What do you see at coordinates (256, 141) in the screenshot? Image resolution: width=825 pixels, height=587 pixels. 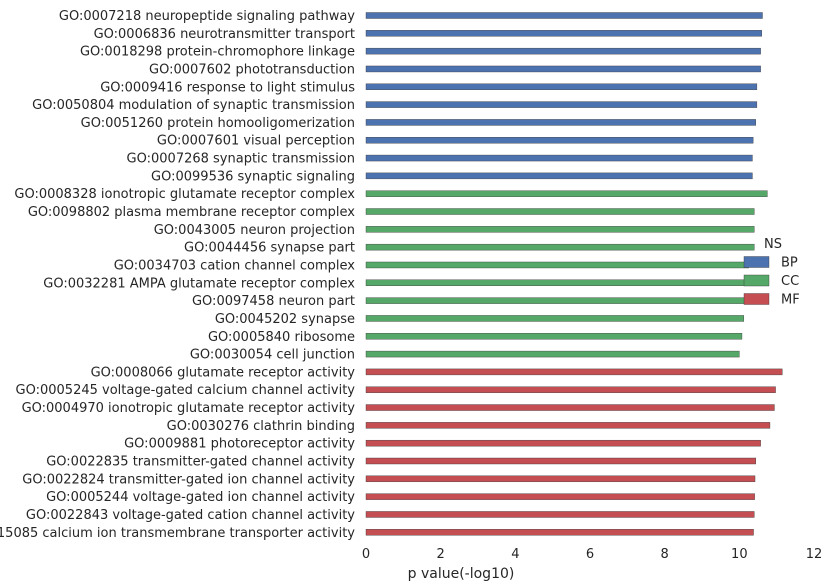 I see `category-label: GO:0007601 visual perception` at bounding box center [256, 141].